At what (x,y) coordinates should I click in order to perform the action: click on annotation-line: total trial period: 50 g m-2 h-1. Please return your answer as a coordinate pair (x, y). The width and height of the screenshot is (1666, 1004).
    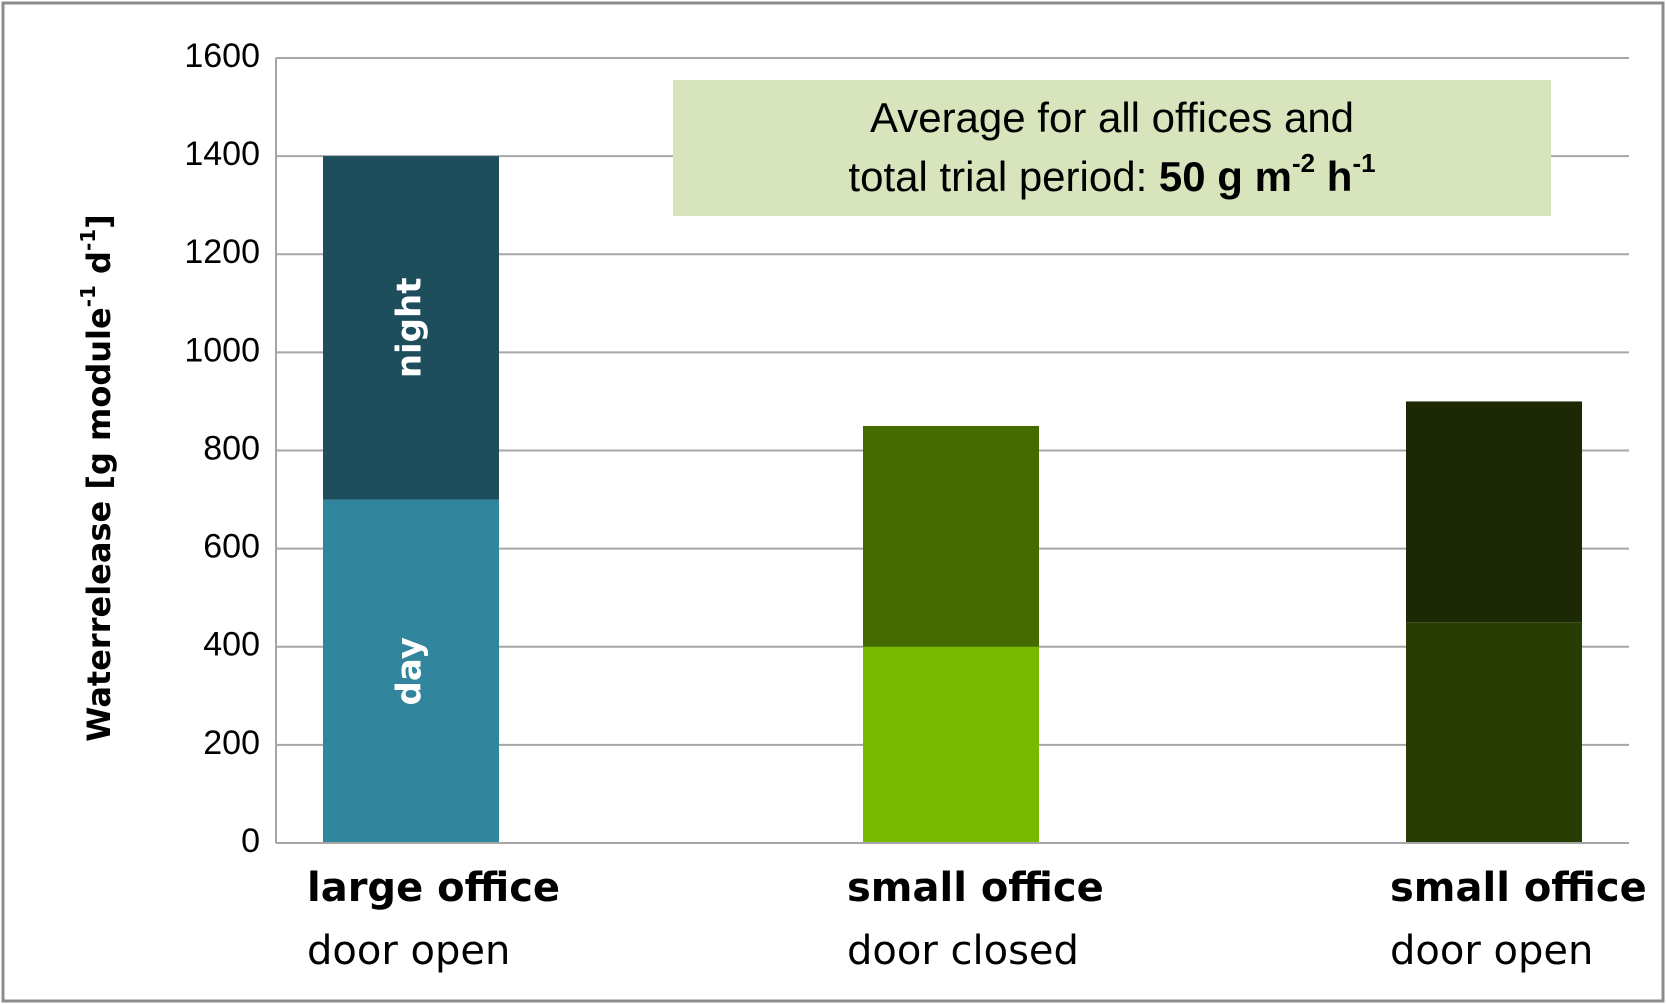
    Looking at the image, I should click on (1111, 174).